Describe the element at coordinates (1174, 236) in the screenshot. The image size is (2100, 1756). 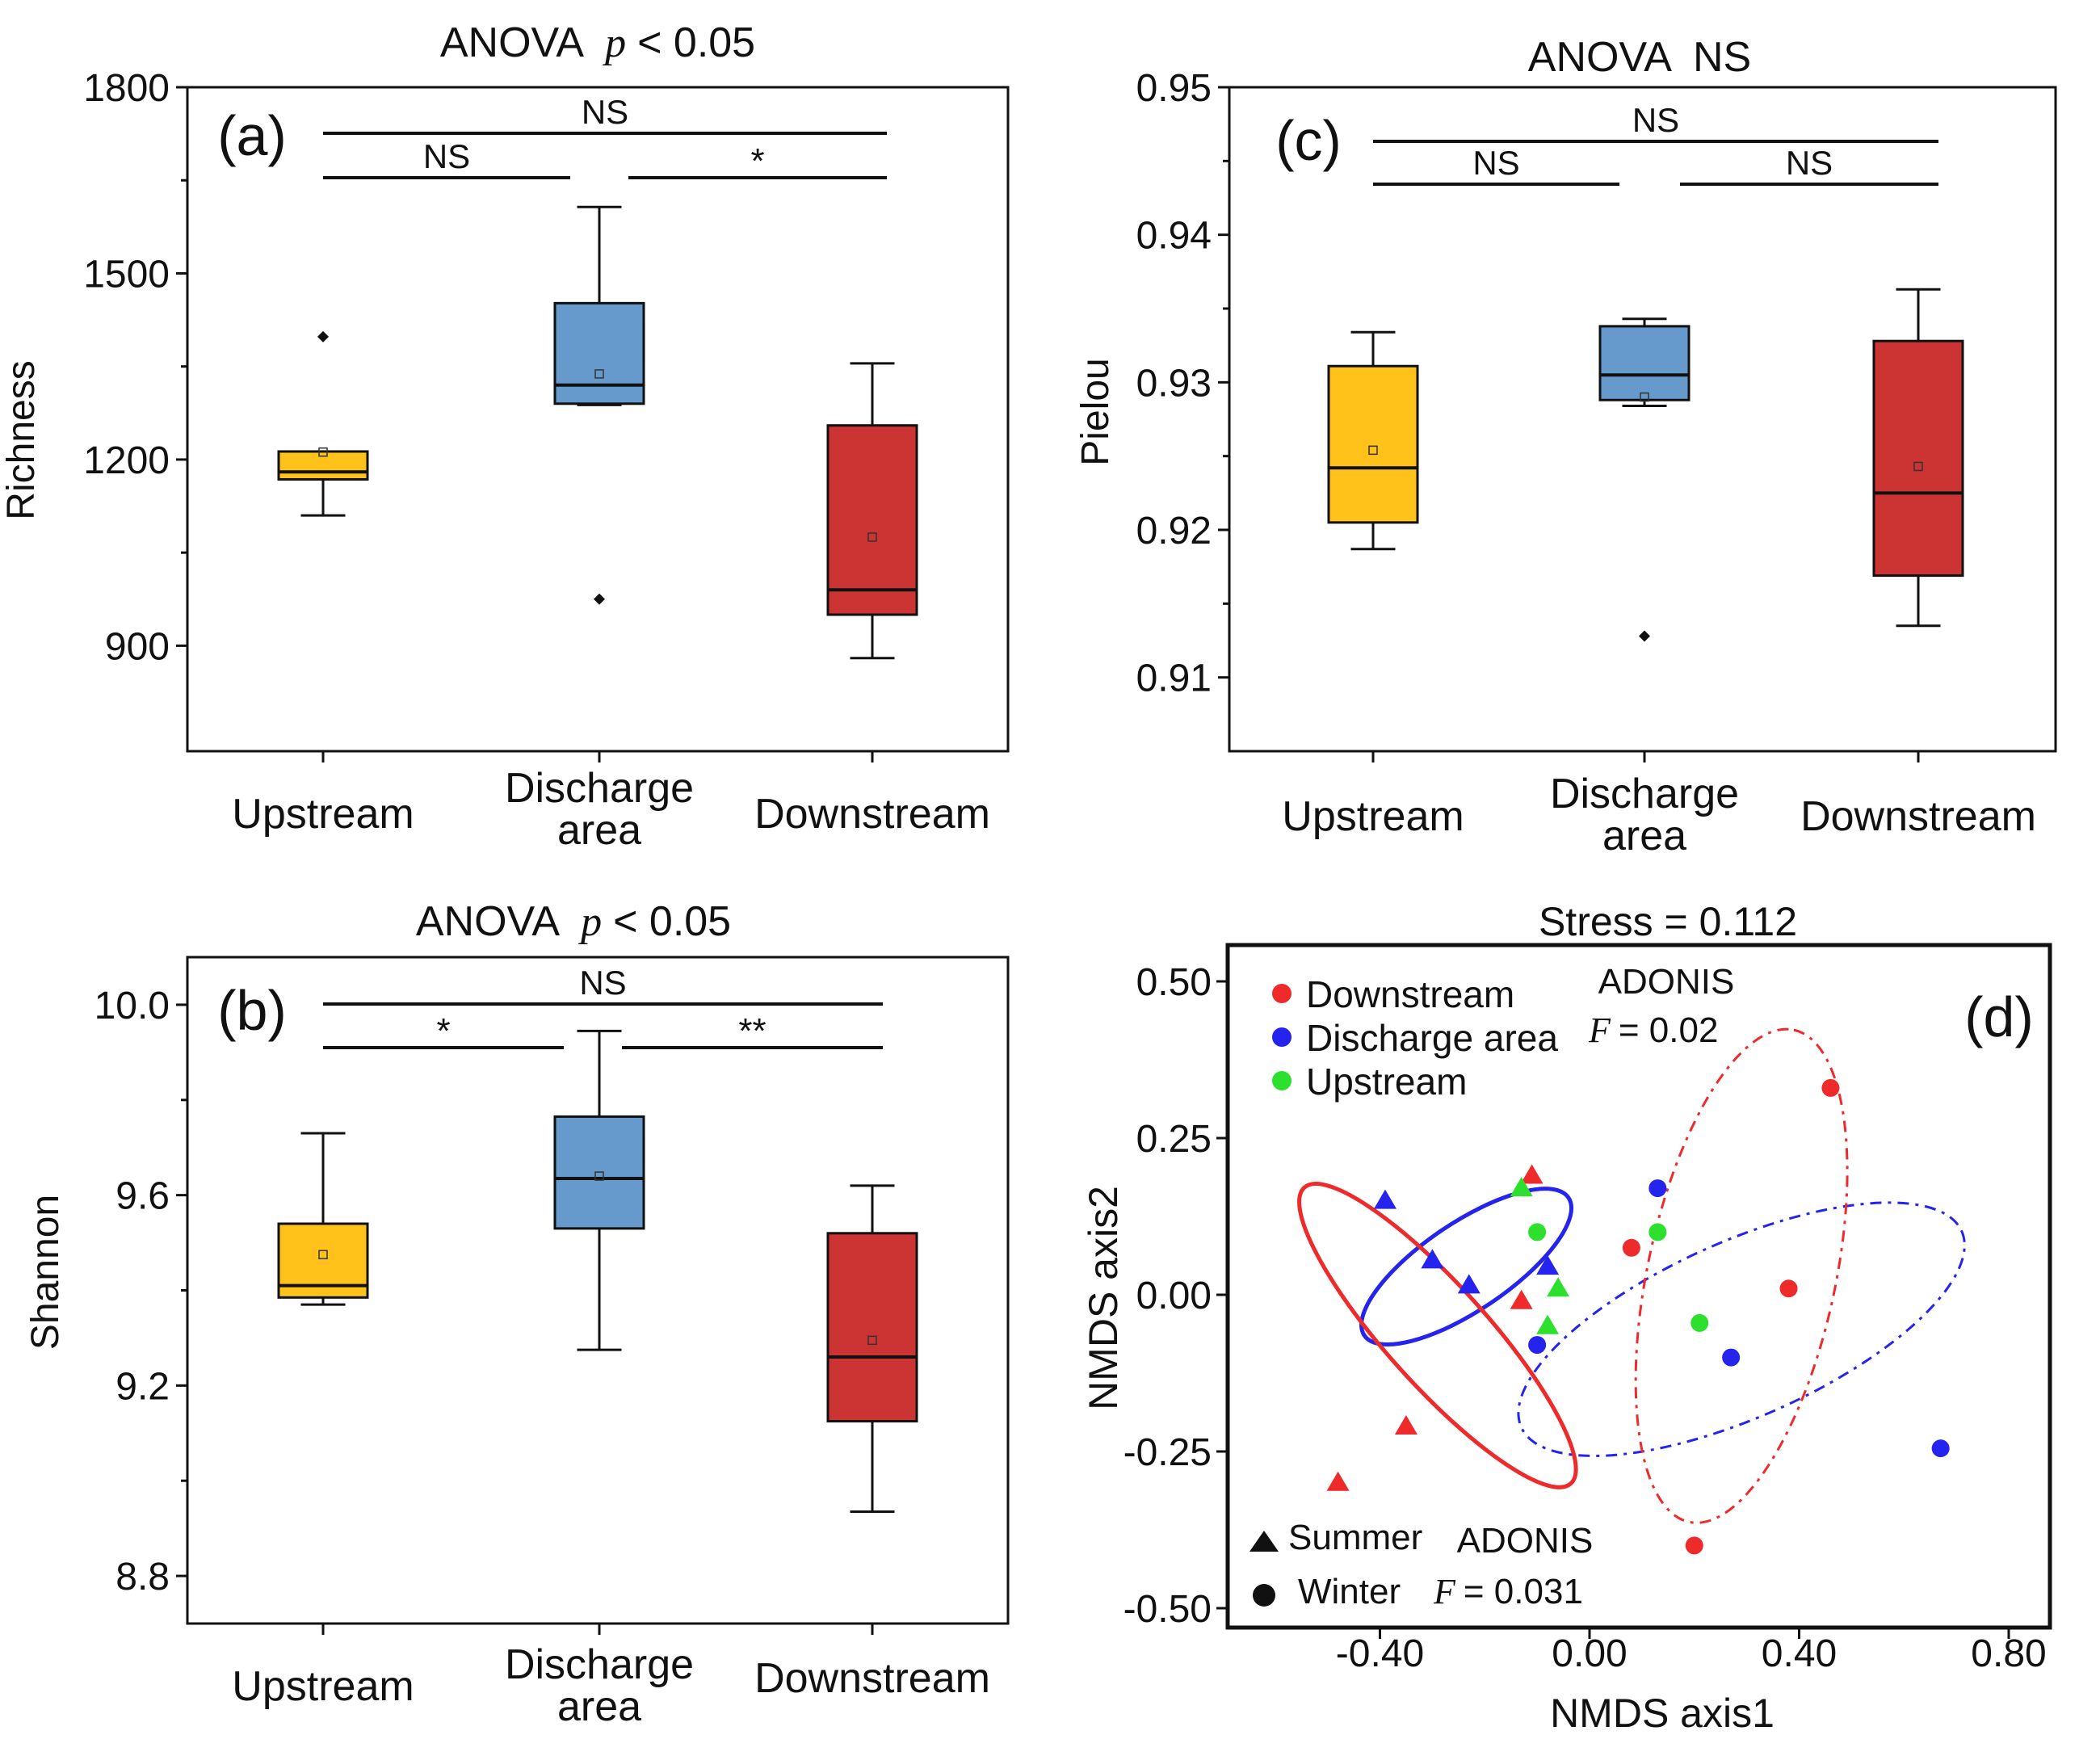
I see `y-tick-label: 0.94` at that location.